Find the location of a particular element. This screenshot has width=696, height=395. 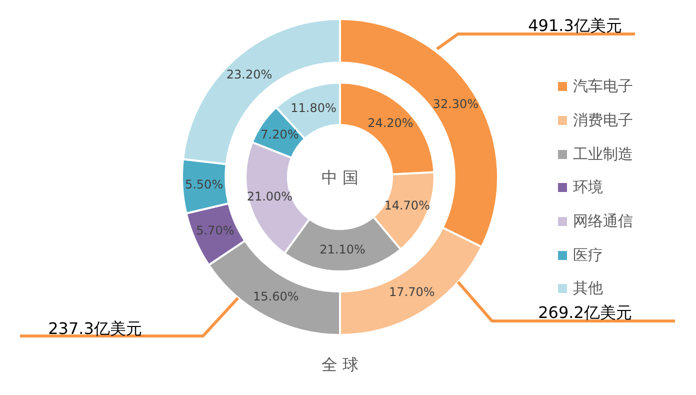

data-label: 24.20% is located at coordinates (391, 123).